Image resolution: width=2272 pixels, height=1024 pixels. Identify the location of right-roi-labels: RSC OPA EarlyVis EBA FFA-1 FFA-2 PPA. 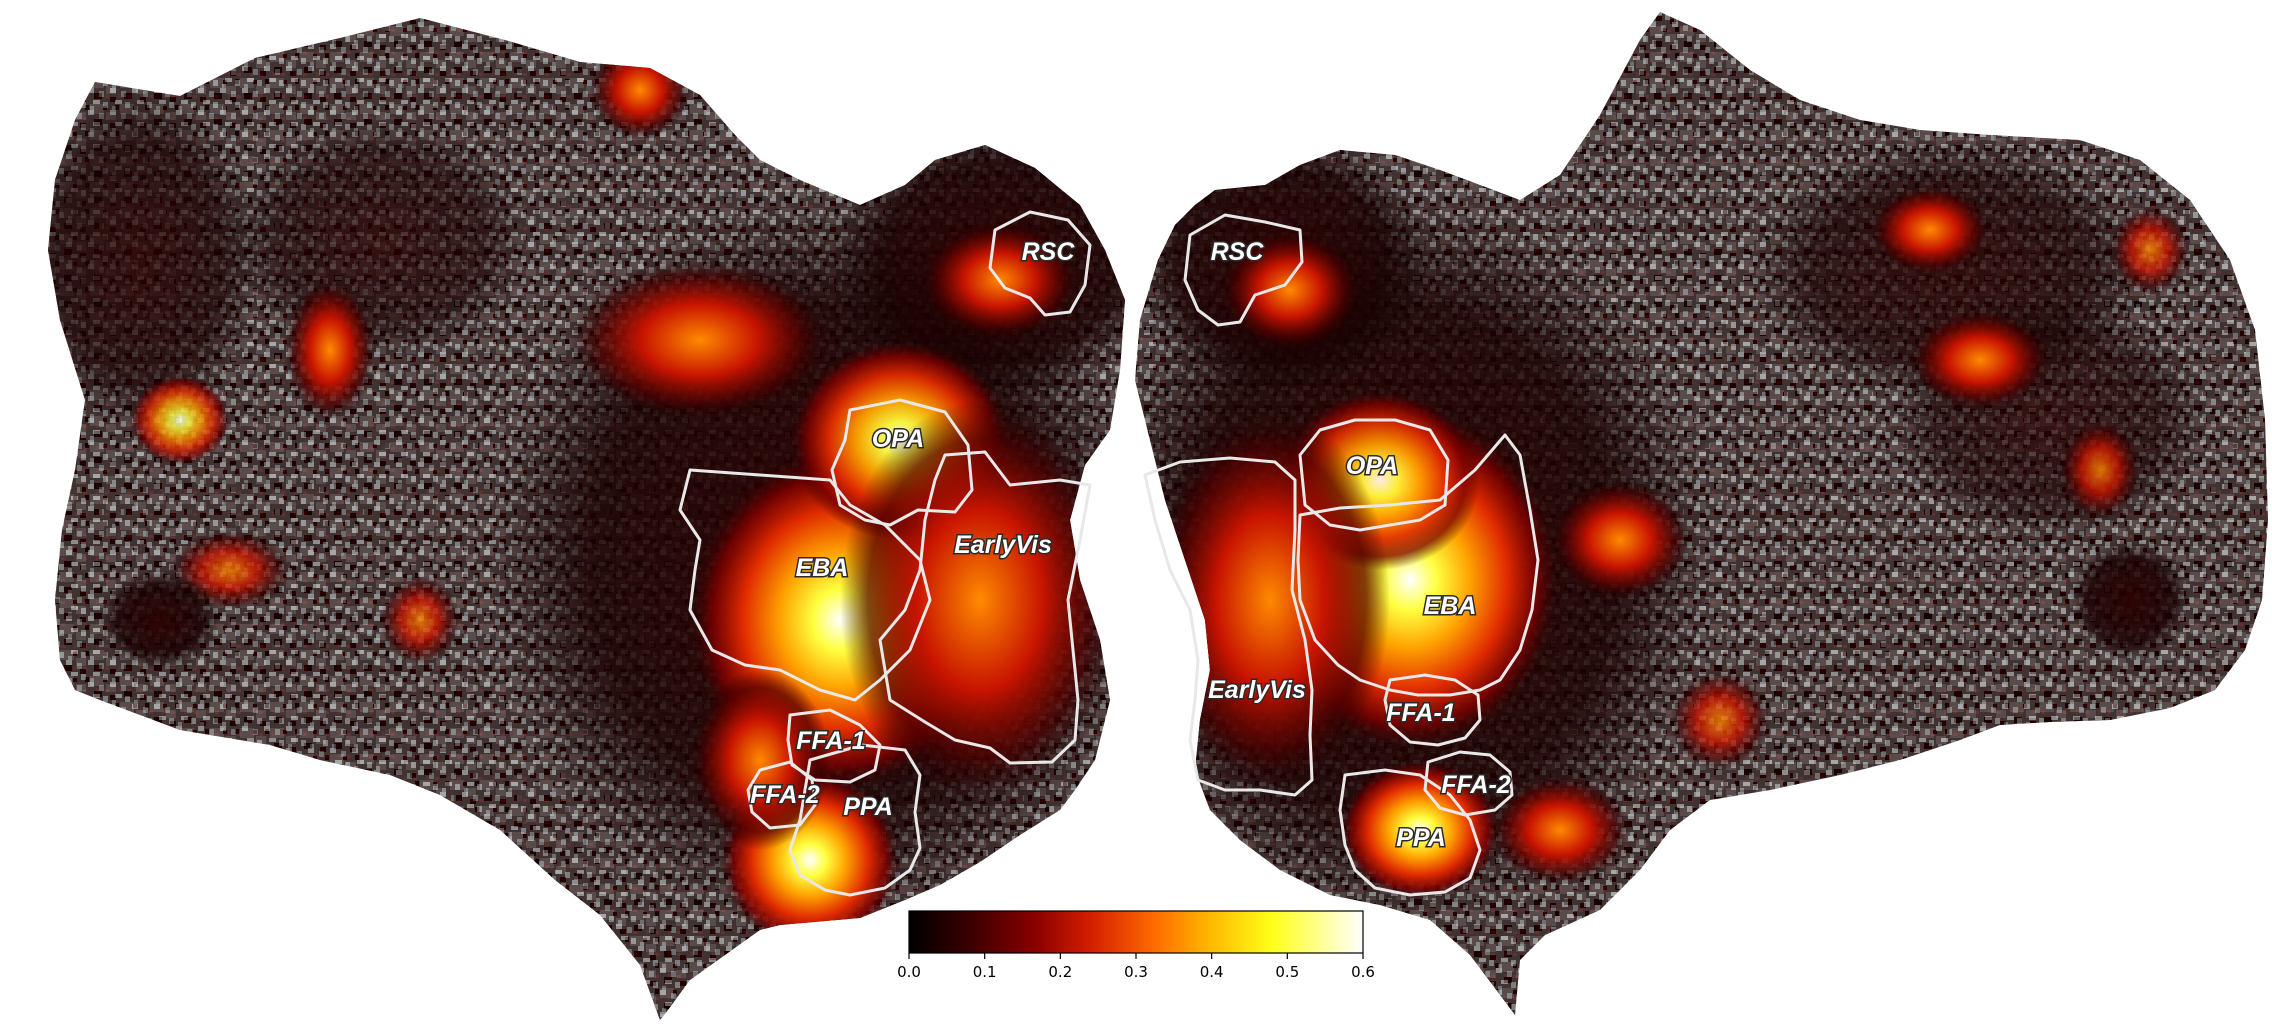
(1360, 545).